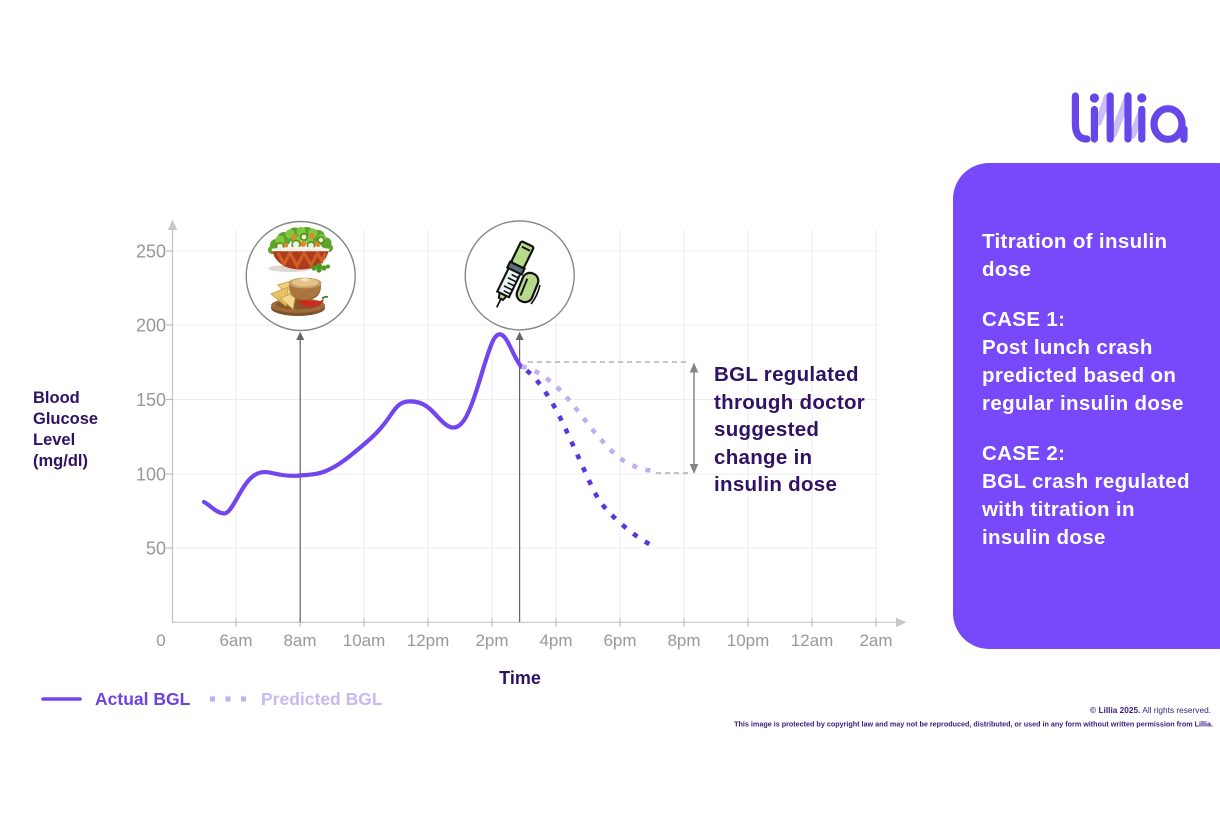 The height and width of the screenshot is (814, 1220). What do you see at coordinates (1058, 509) in the screenshot?
I see `svg-text: with titration in` at bounding box center [1058, 509].